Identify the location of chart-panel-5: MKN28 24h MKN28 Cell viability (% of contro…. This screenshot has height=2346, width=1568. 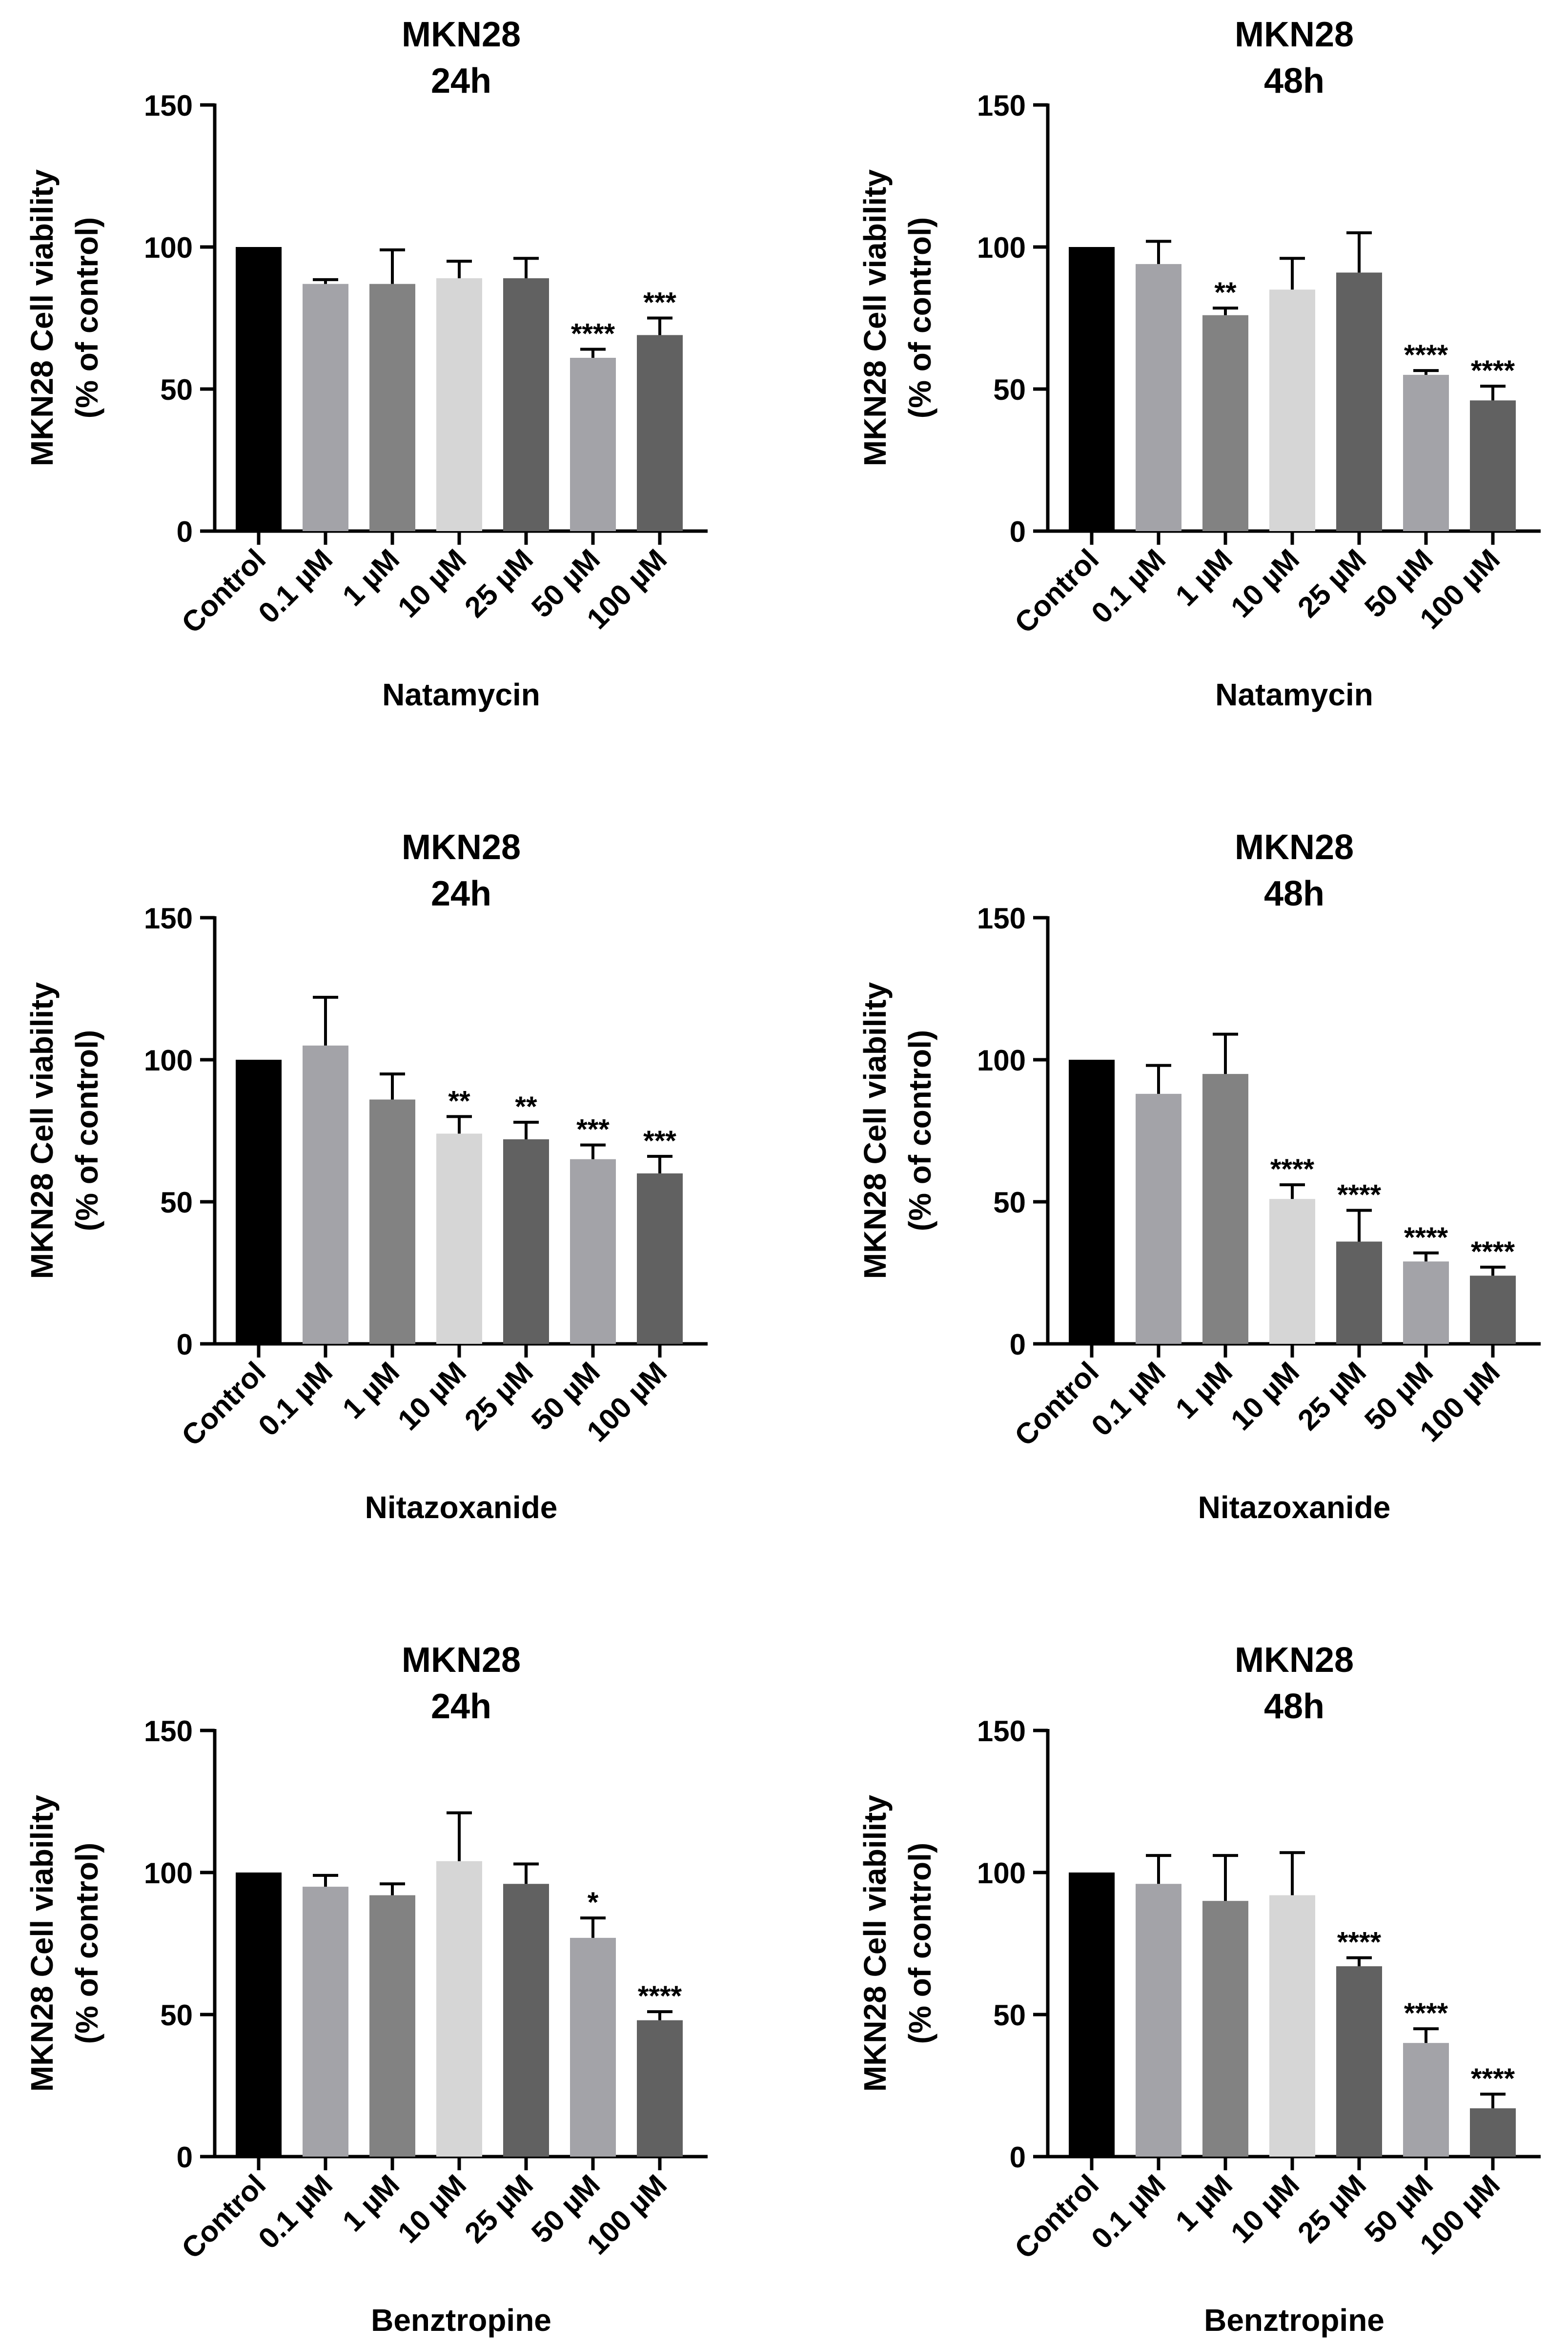
(366, 1990).